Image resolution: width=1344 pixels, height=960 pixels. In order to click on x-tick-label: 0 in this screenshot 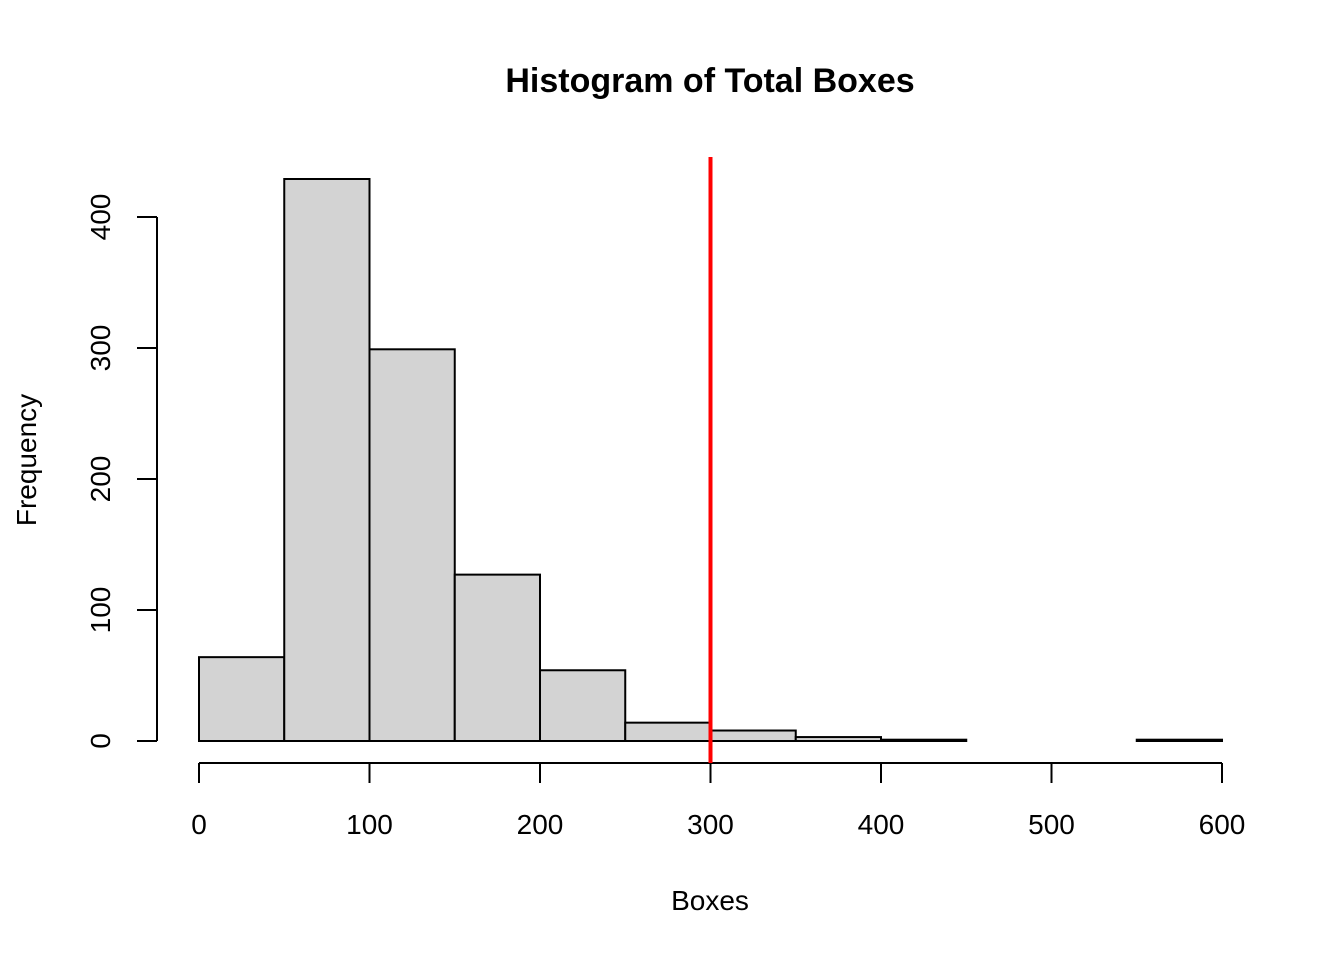, I will do `click(199, 824)`.